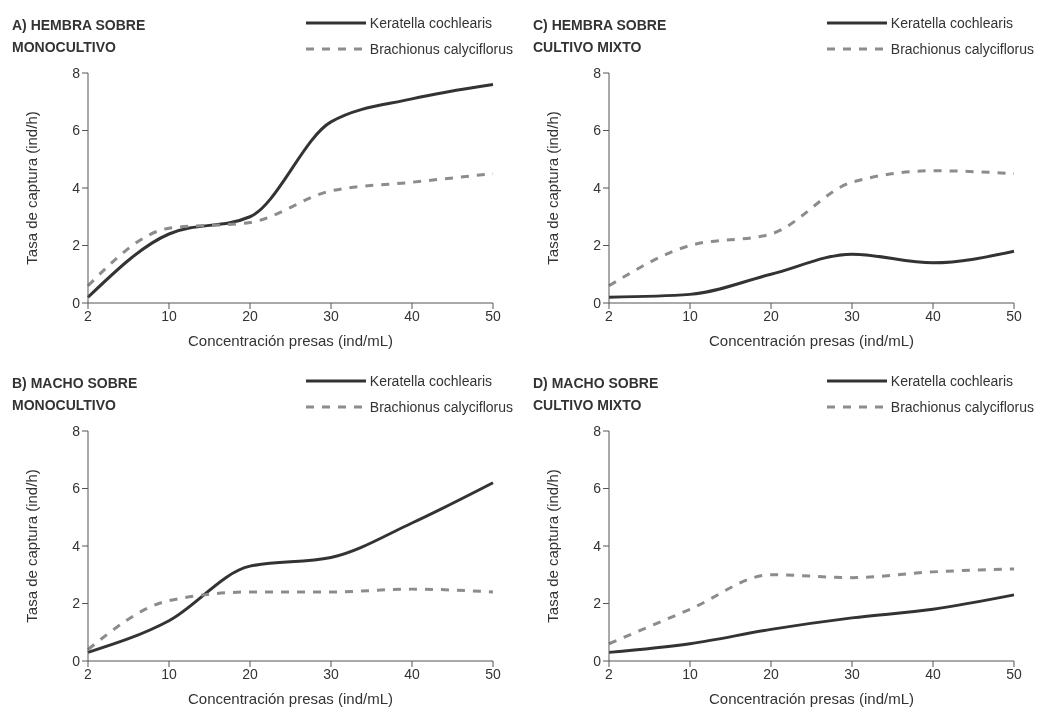 The width and height of the screenshot is (1053, 722). What do you see at coordinates (75, 394) in the screenshot?
I see `chart-title: B) MACHO SOBRE MONOCULTIVO` at bounding box center [75, 394].